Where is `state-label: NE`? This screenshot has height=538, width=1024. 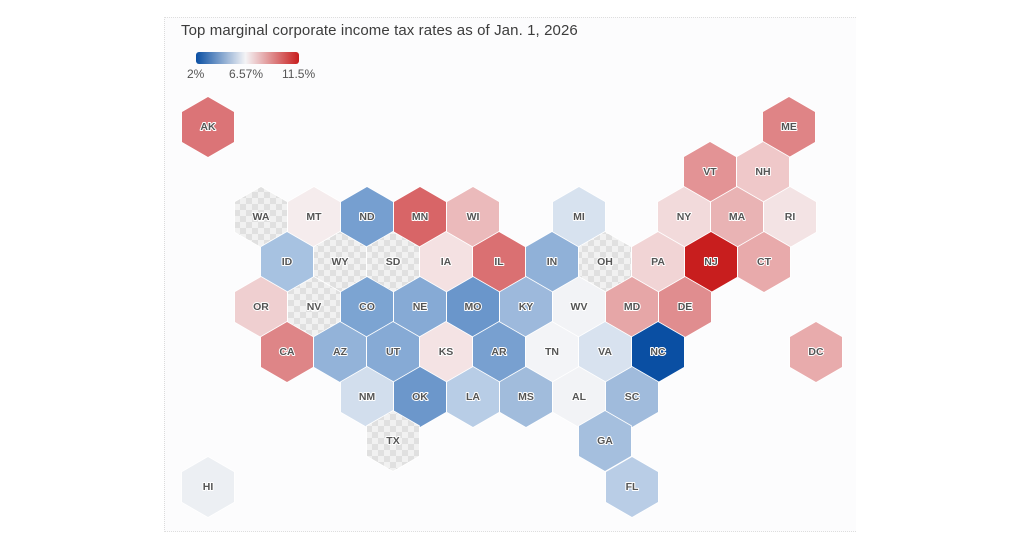 state-label: NE is located at coordinates (420, 307).